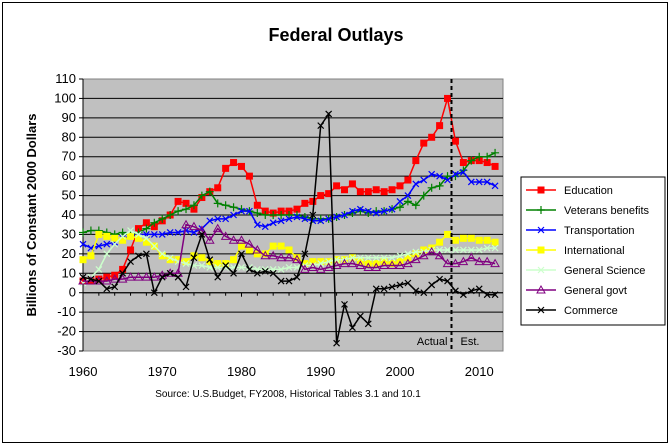  Describe the element at coordinates (289, 257) in the screenshot. I see `series-general-science` at that location.